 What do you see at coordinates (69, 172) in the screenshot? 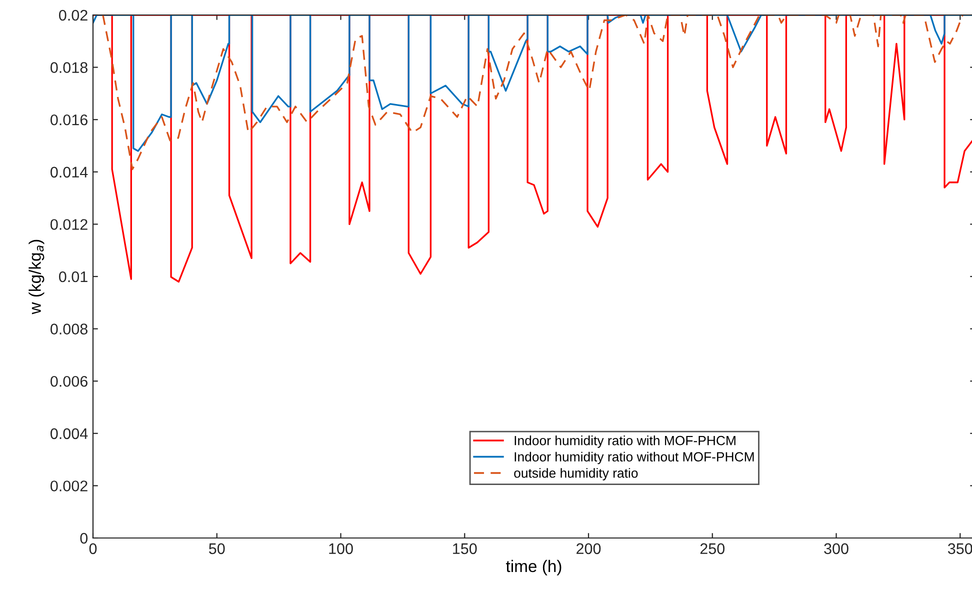
I see `y-tick-label: 0.014` at bounding box center [69, 172].